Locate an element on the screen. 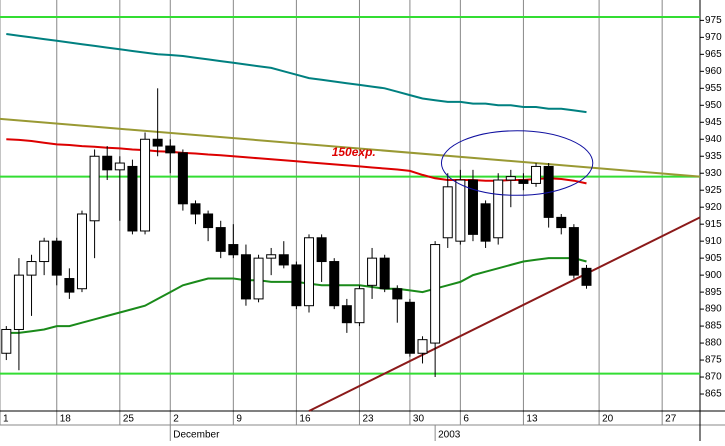 The height and width of the screenshot is (446, 725). x-tick-label: December is located at coordinates (196, 435).